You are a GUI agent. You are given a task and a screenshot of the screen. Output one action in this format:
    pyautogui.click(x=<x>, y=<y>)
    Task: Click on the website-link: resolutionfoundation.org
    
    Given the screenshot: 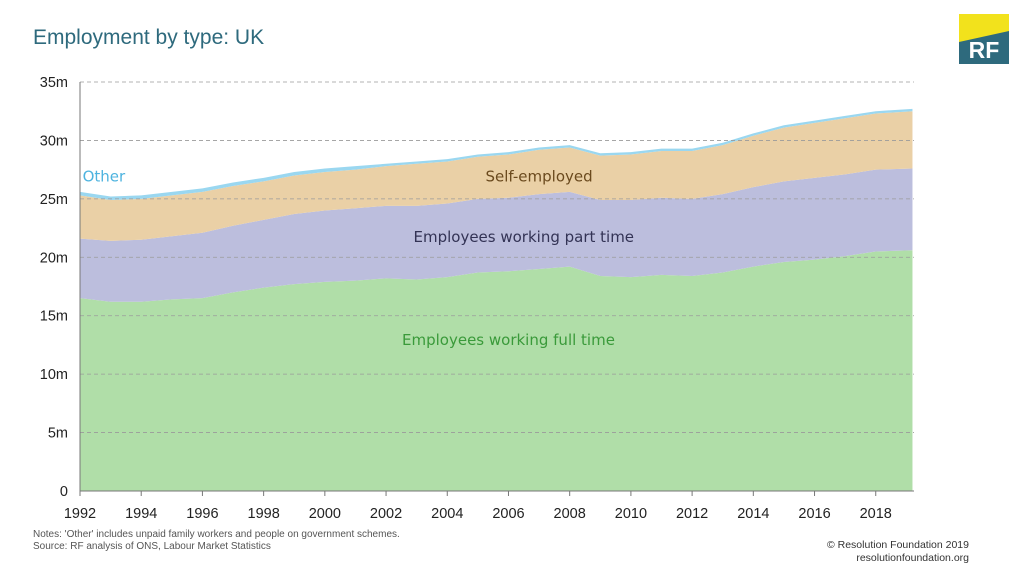 What is the action you would take?
    pyautogui.click(x=912, y=558)
    